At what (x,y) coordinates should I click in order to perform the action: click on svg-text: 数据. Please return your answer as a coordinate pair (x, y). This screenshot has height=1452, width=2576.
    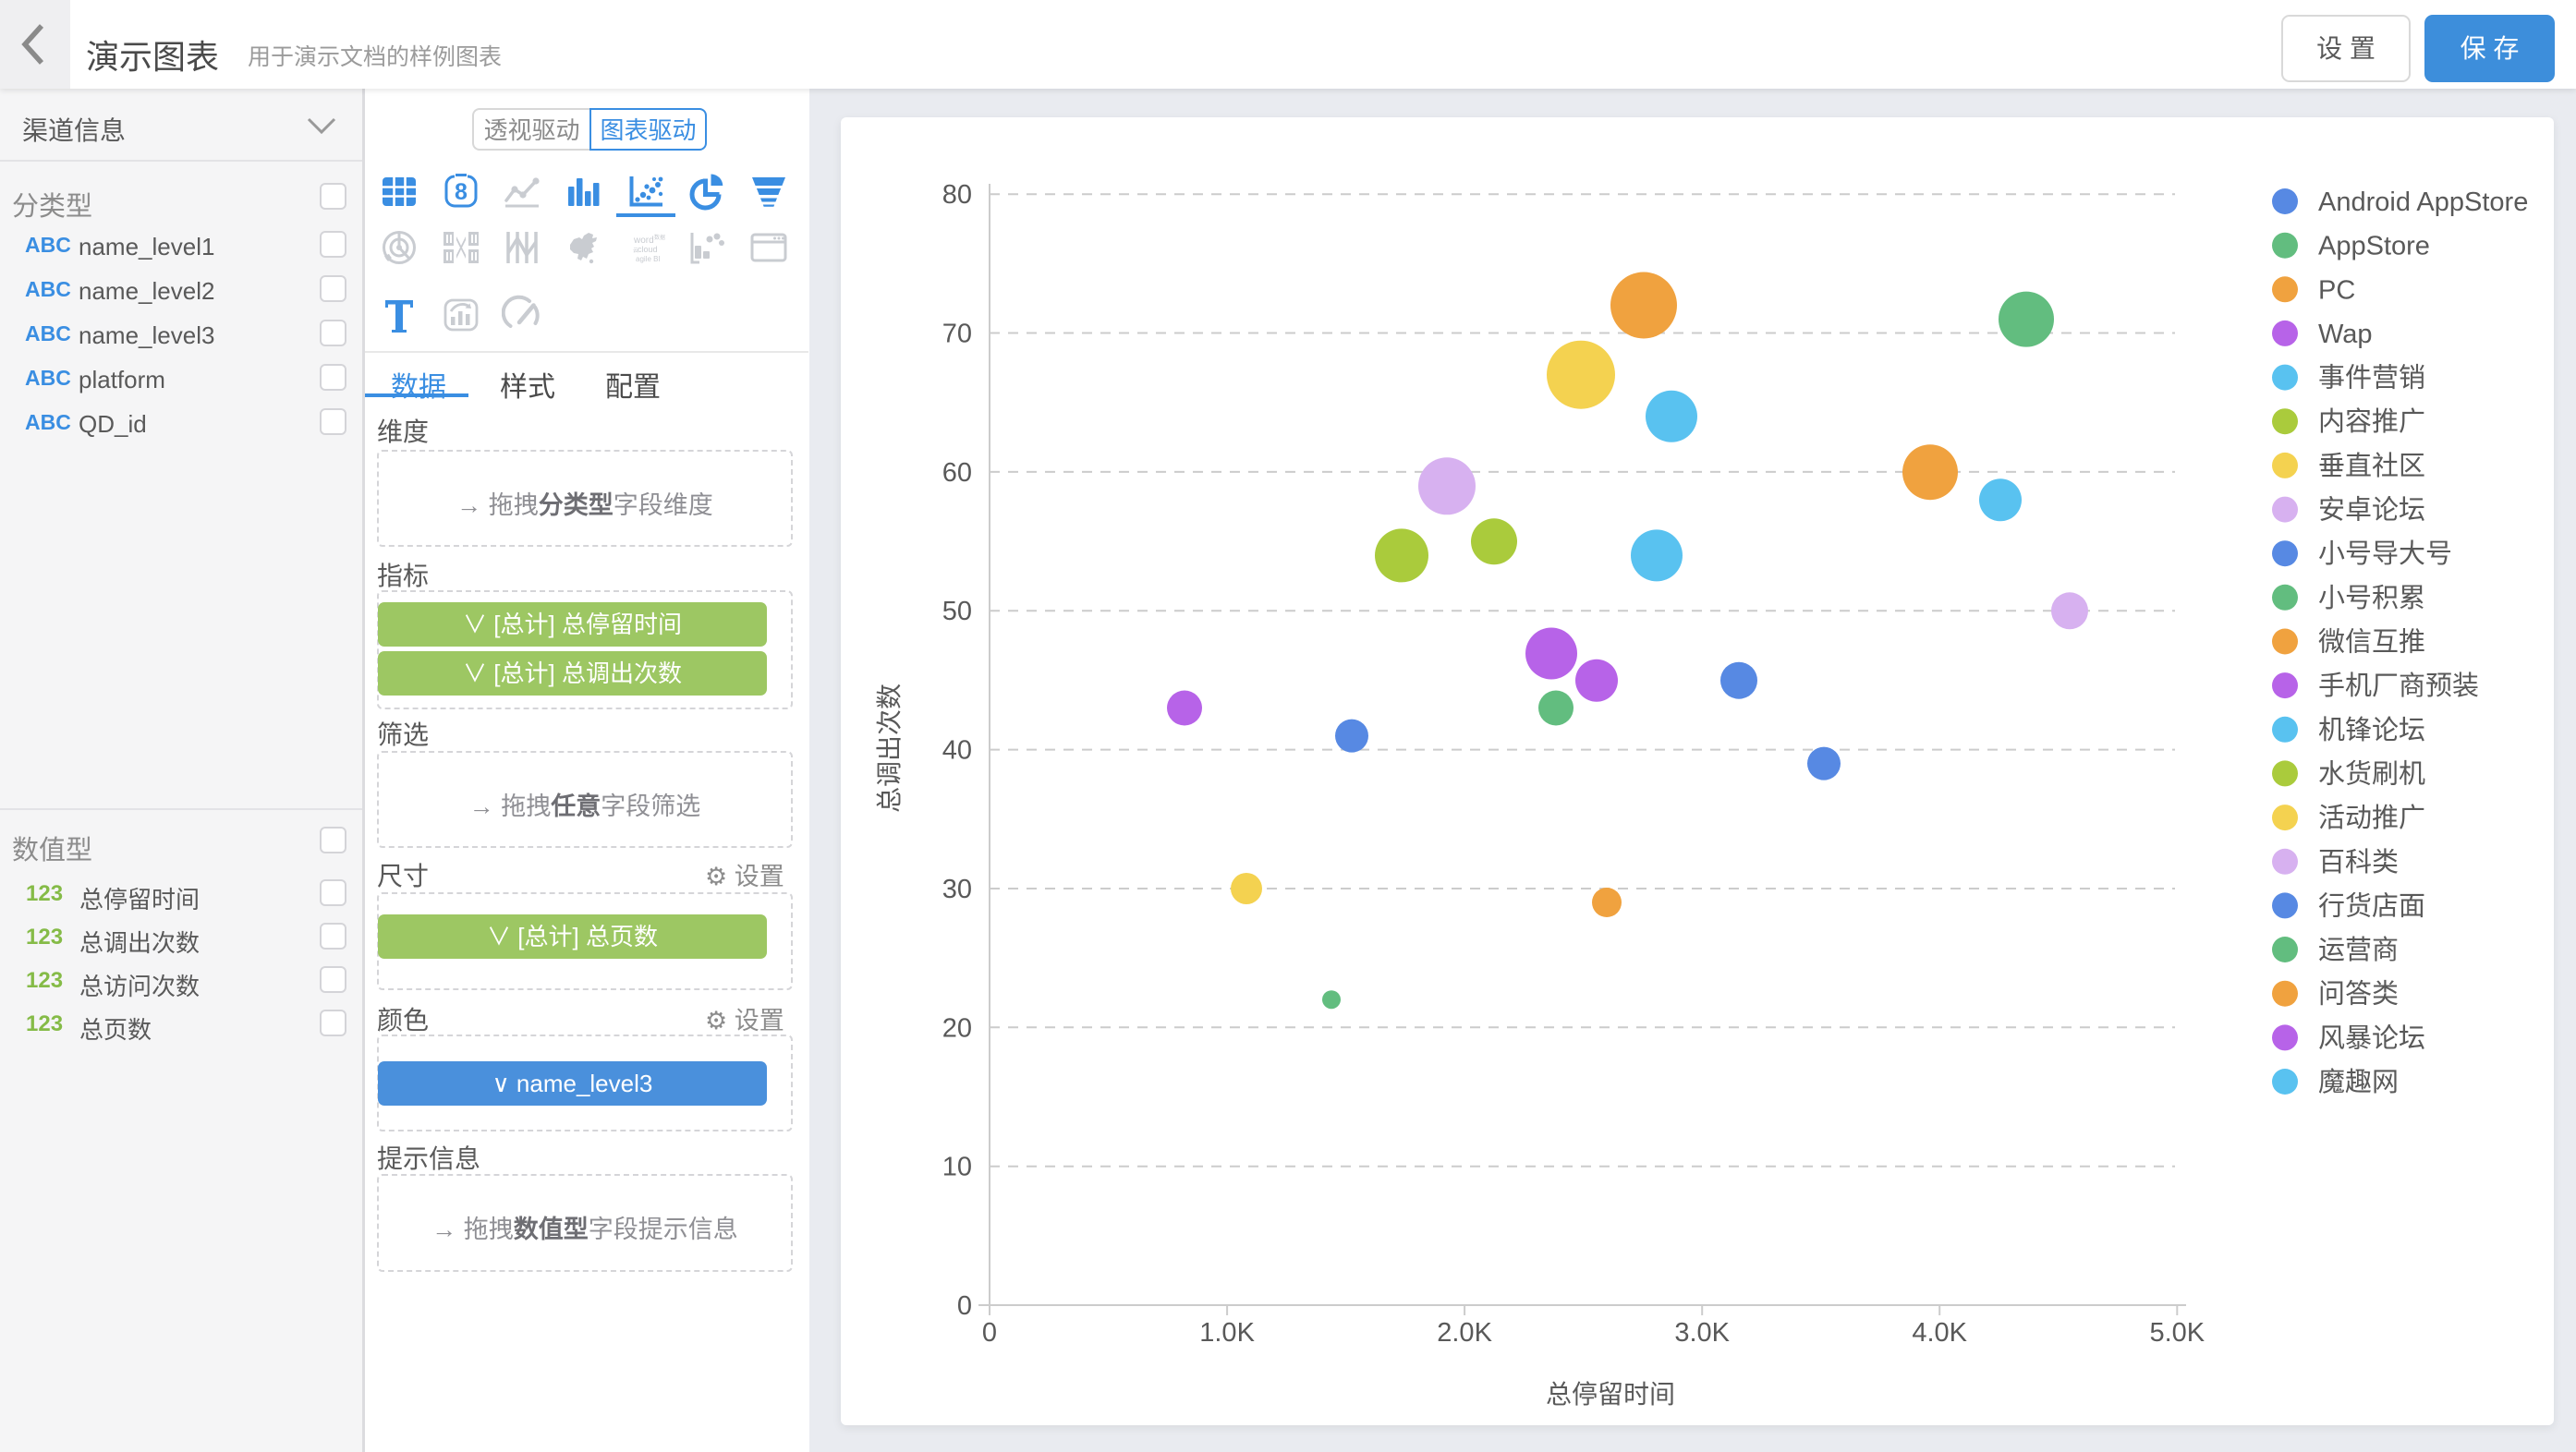
    Looking at the image, I should click on (659, 237).